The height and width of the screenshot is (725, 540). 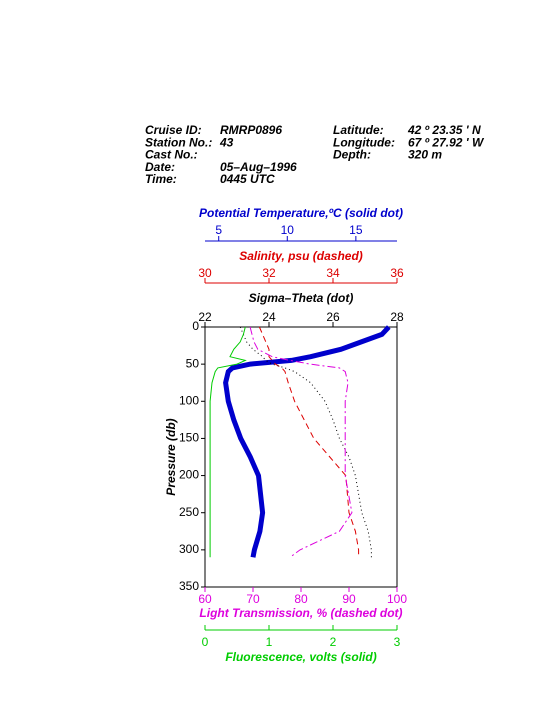 I want to click on header-value: 43, so click(x=226, y=142).